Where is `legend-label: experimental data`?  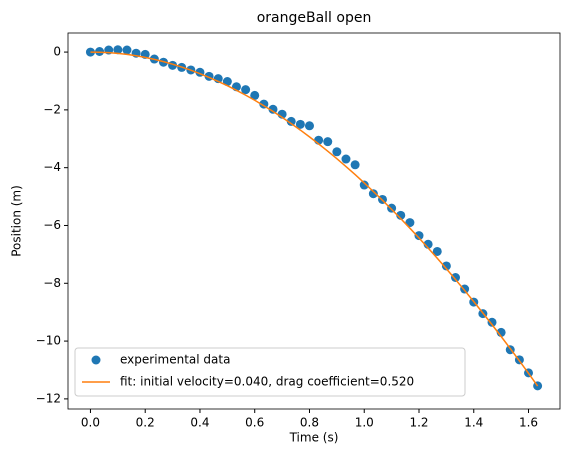 legend-label: experimental data is located at coordinates (175, 360).